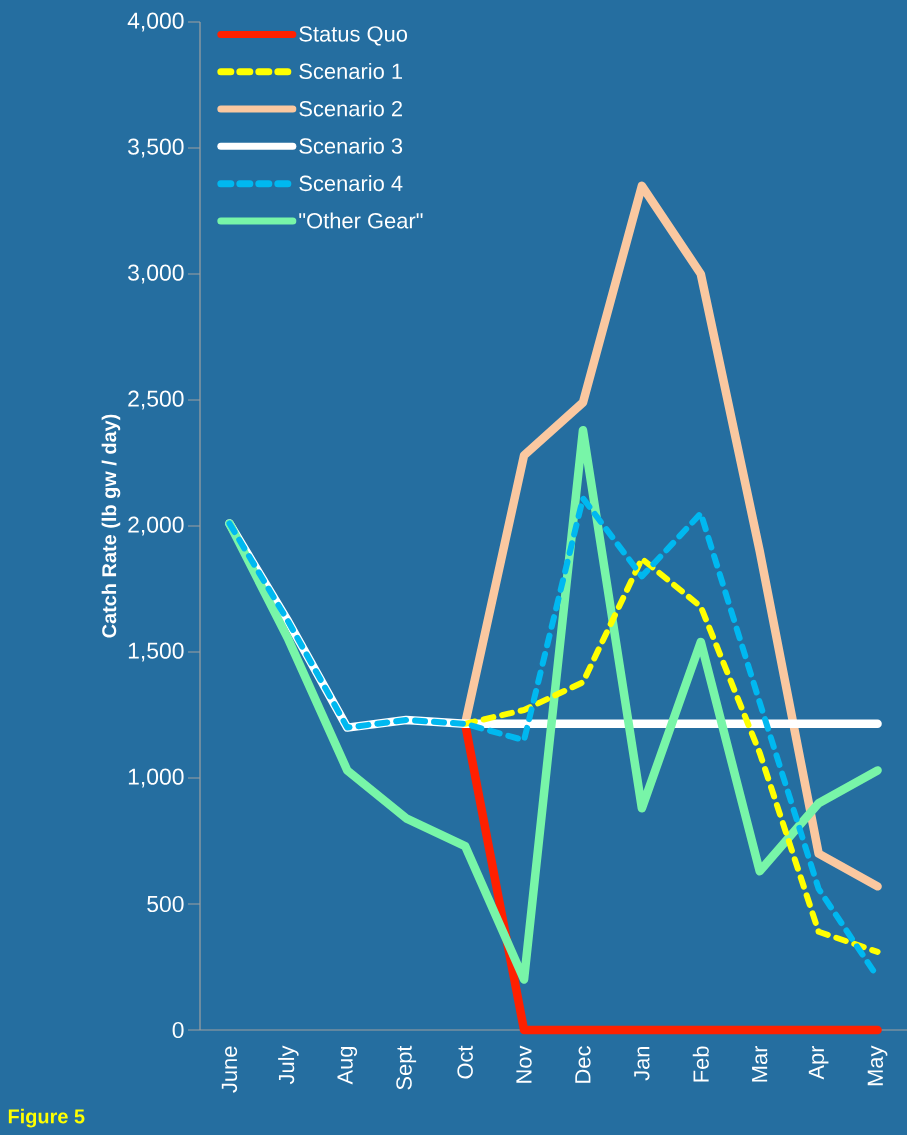  Describe the element at coordinates (230, 1069) in the screenshot. I see `x-tick-label: June` at that location.